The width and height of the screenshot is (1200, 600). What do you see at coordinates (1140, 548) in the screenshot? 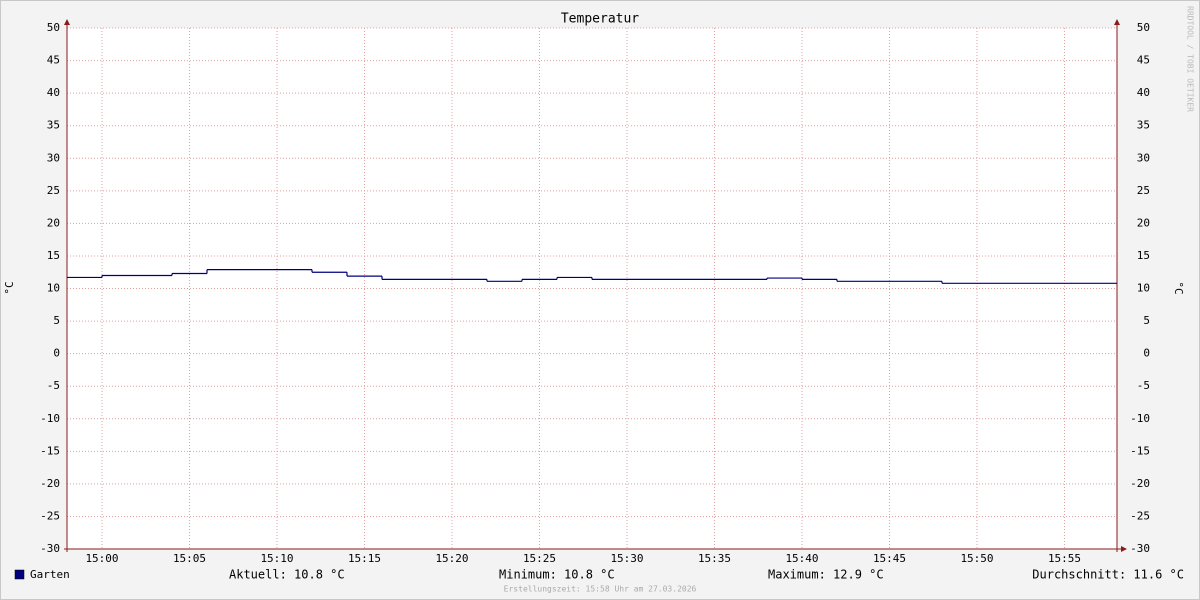
I see `y2-tick-label: -30` at bounding box center [1140, 548].